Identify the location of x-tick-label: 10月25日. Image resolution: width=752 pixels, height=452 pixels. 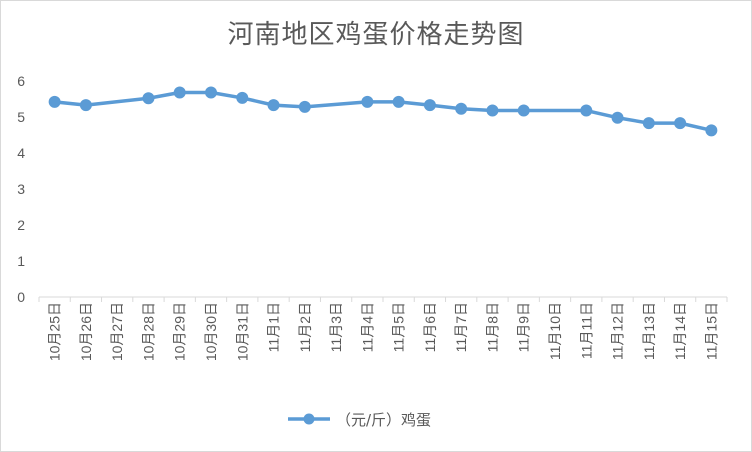
(55, 331).